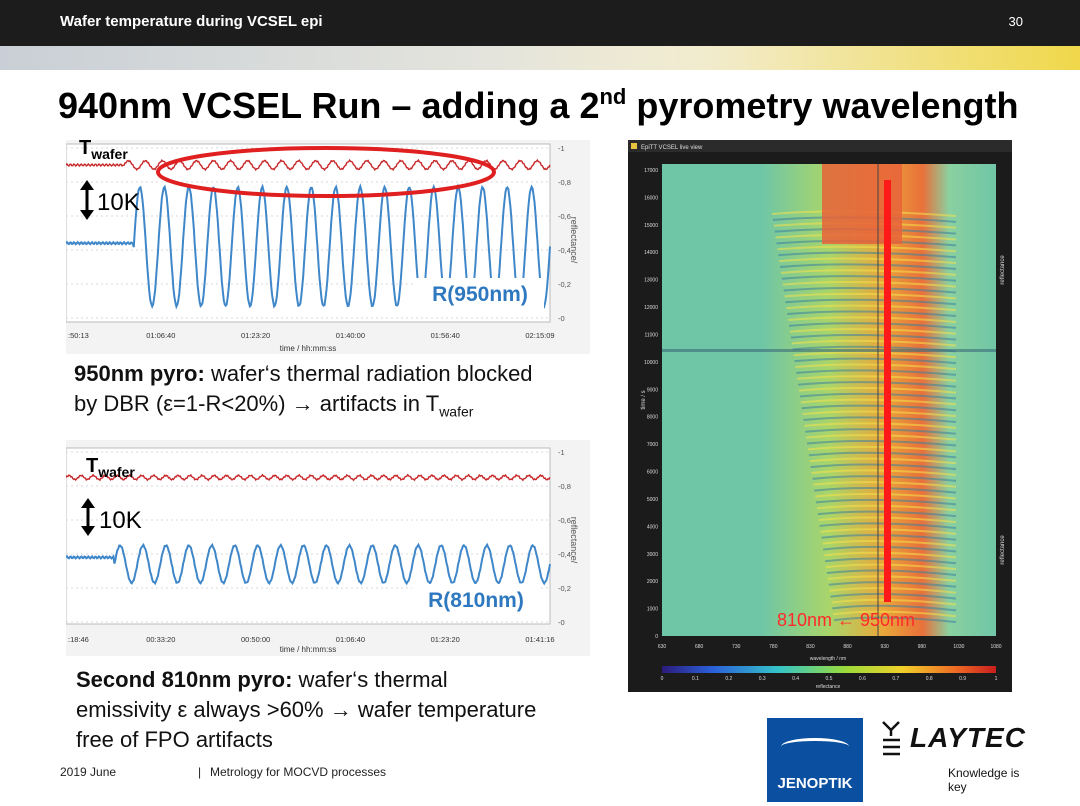 Image resolution: width=1080 pixels, height=806 pixels. What do you see at coordinates (847, 647) in the screenshot?
I see `x-tick-label: 880` at bounding box center [847, 647].